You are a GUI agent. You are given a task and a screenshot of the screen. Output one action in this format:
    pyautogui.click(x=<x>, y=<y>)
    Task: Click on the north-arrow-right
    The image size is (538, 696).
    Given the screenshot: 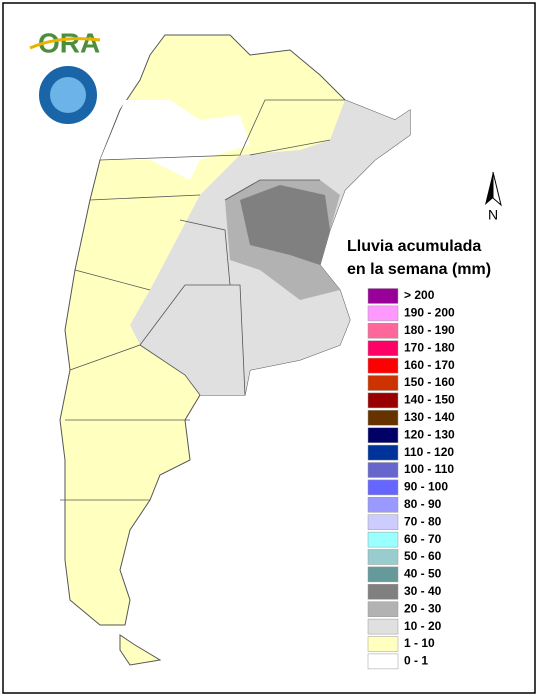 What is the action you would take?
    pyautogui.click(x=497, y=189)
    